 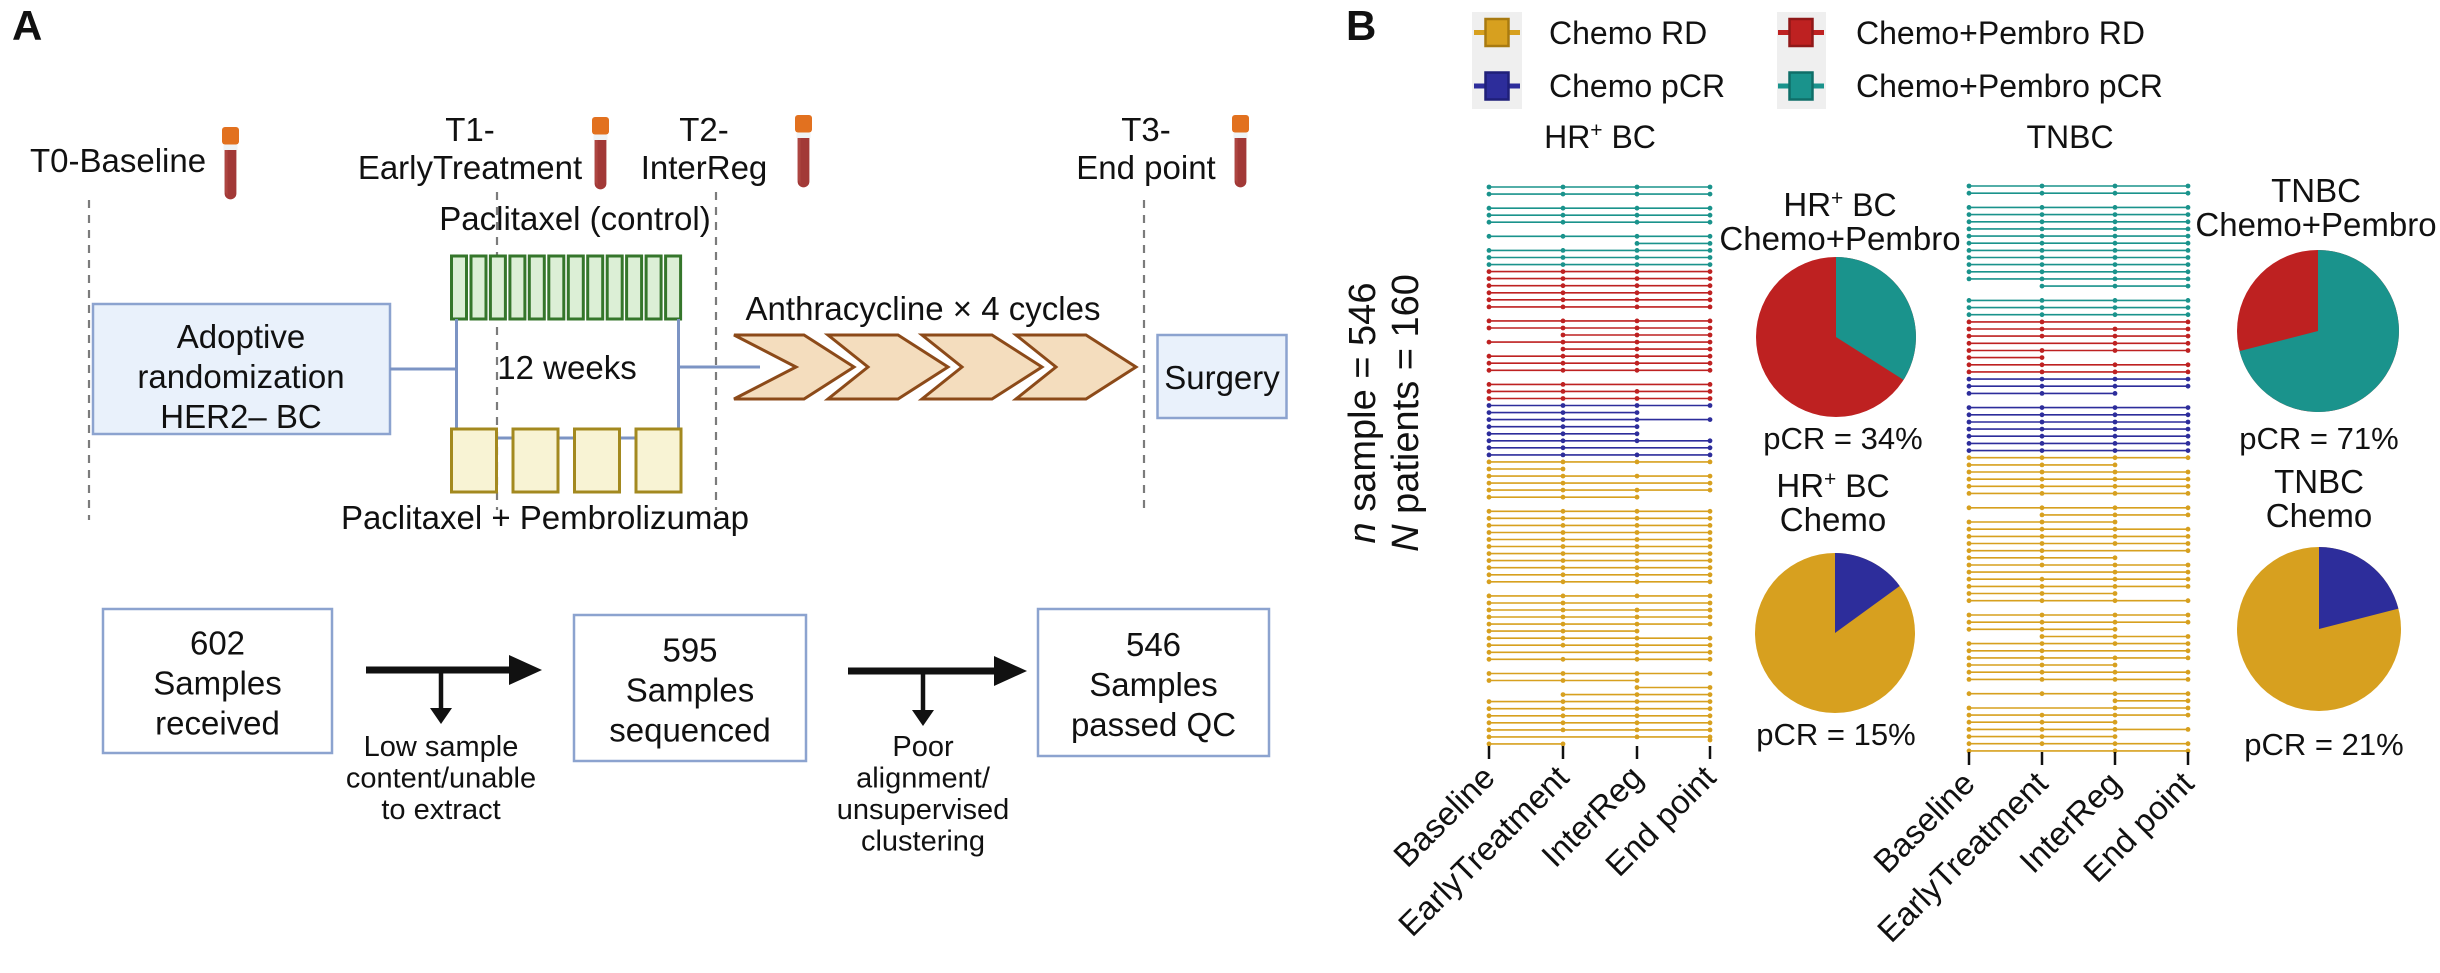 I want to click on svg-text: Anthracycline × 4 cycles, so click(x=923, y=308).